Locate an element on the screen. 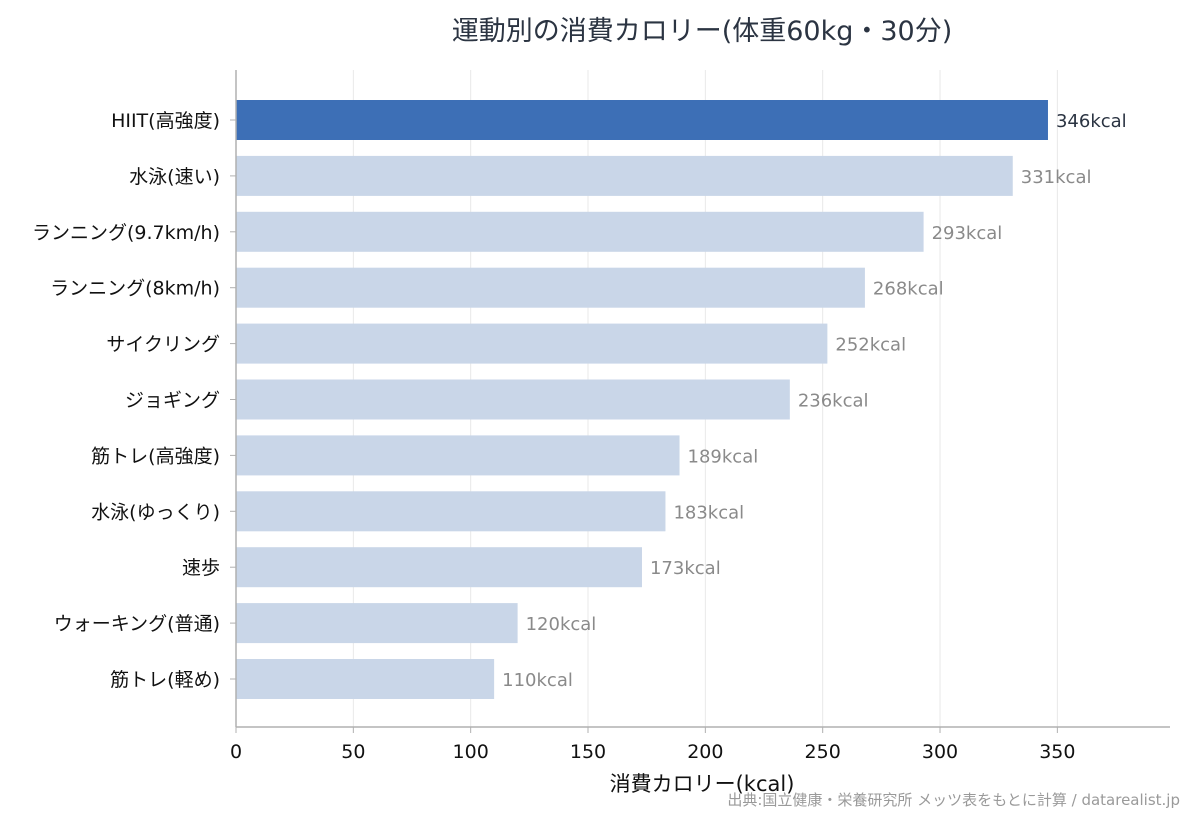 The image size is (1195, 824). x-tick-label-7: 350 is located at coordinates (1057, 752).